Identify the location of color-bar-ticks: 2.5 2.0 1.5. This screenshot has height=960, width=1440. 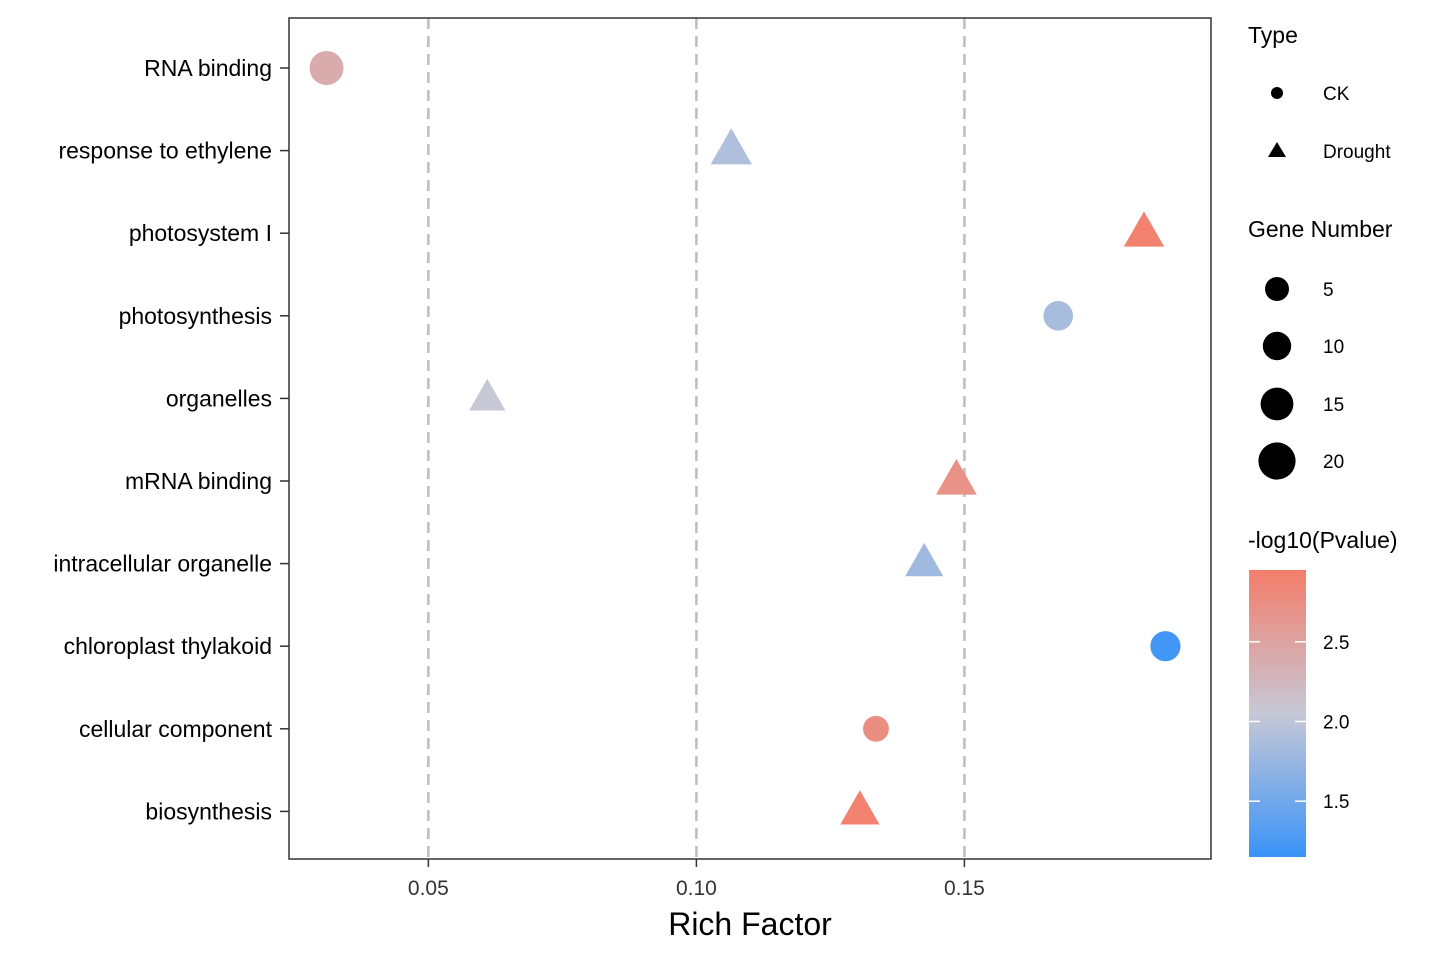
(1299, 723).